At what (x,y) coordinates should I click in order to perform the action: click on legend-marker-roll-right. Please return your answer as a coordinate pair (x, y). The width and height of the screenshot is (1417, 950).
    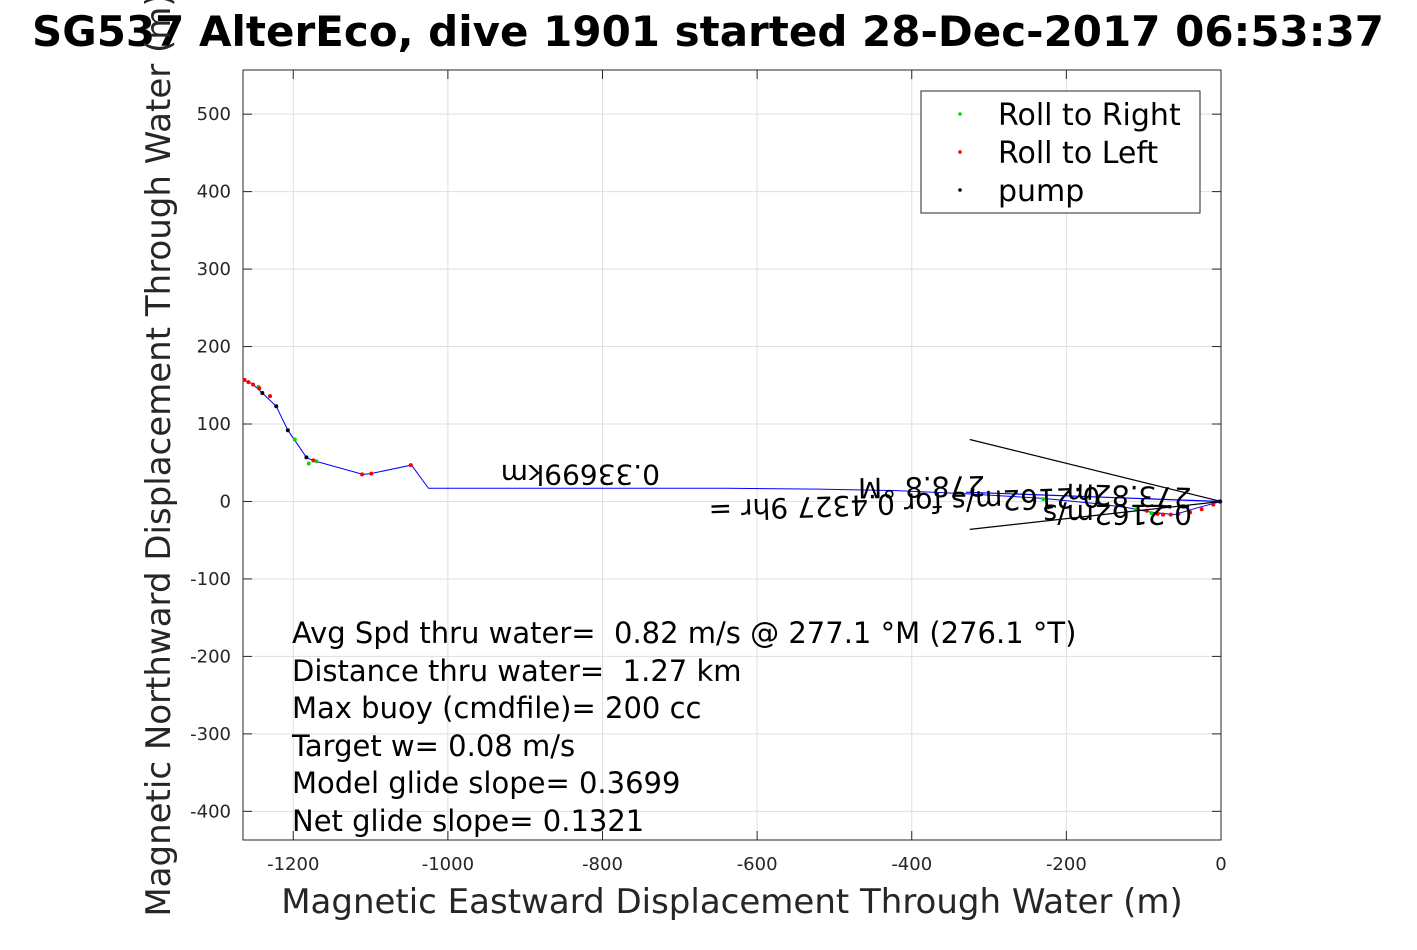
    Looking at the image, I should click on (960, 114).